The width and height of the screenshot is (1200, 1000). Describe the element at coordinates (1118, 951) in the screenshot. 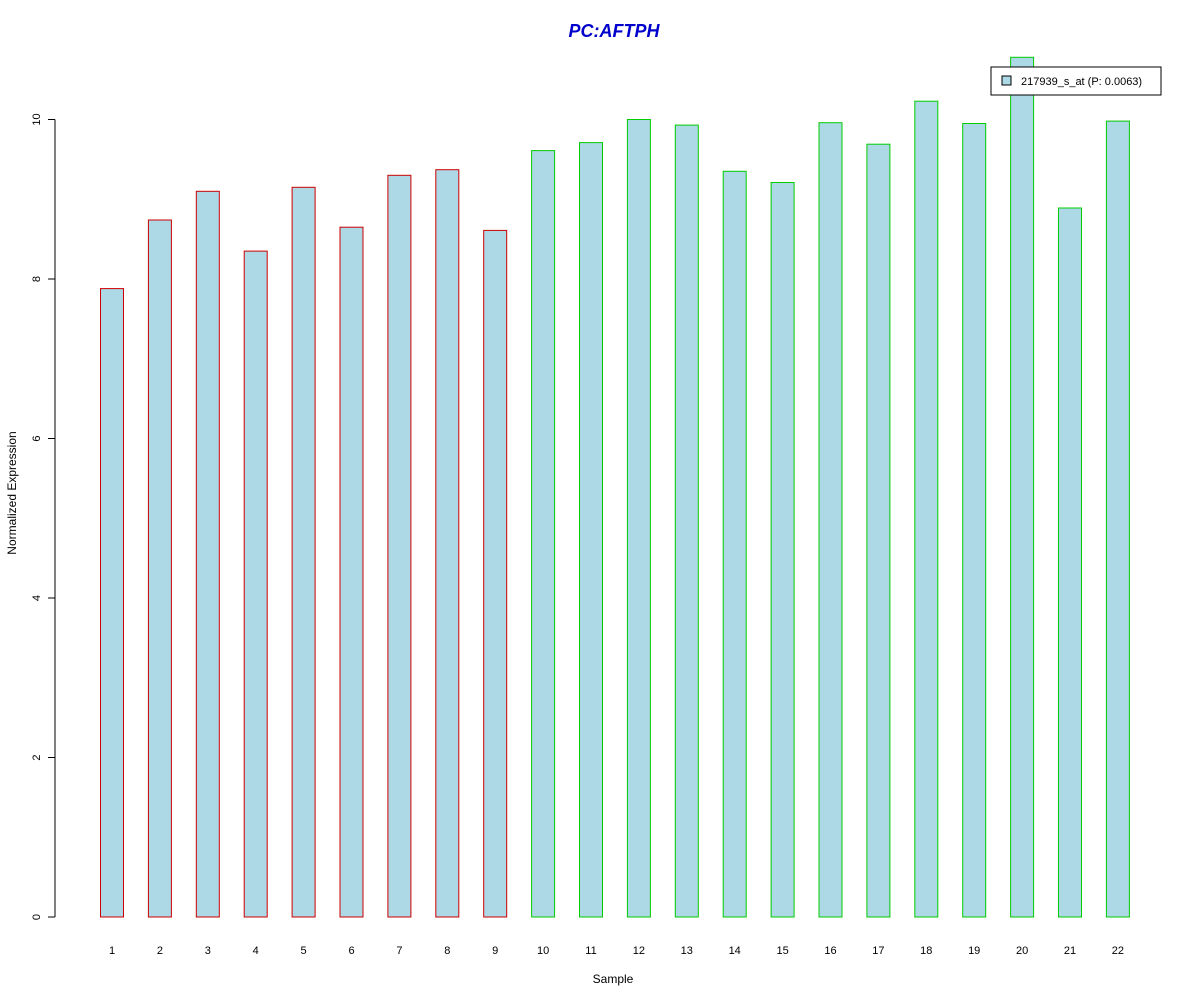

I see `x-tick-label: 22` at that location.